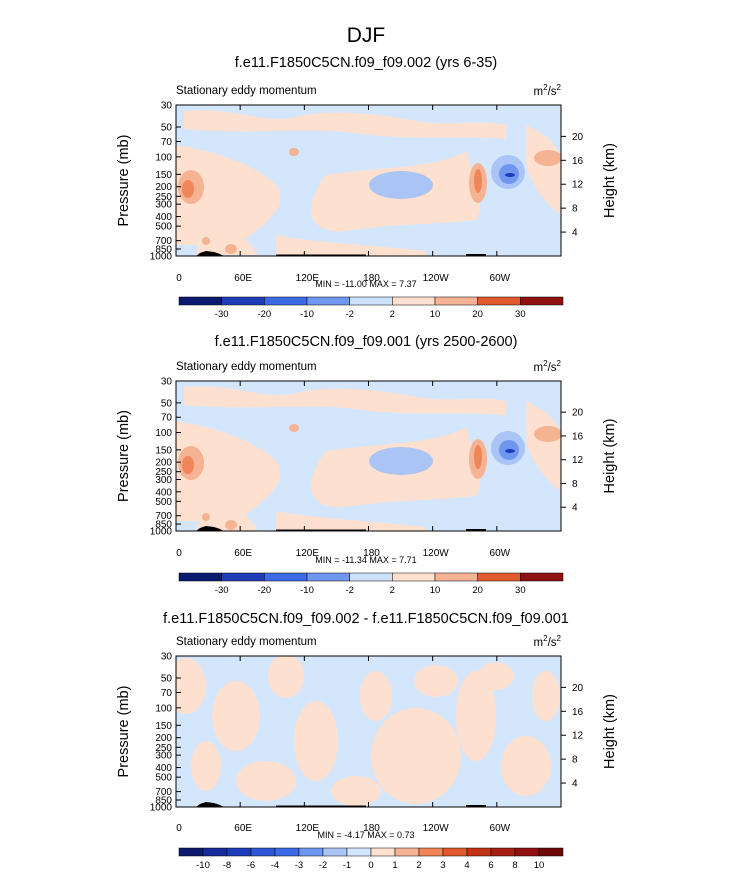 The height and width of the screenshot is (872, 733). Describe the element at coordinates (163, 748) in the screenshot. I see `y-tick-label: 250` at that location.